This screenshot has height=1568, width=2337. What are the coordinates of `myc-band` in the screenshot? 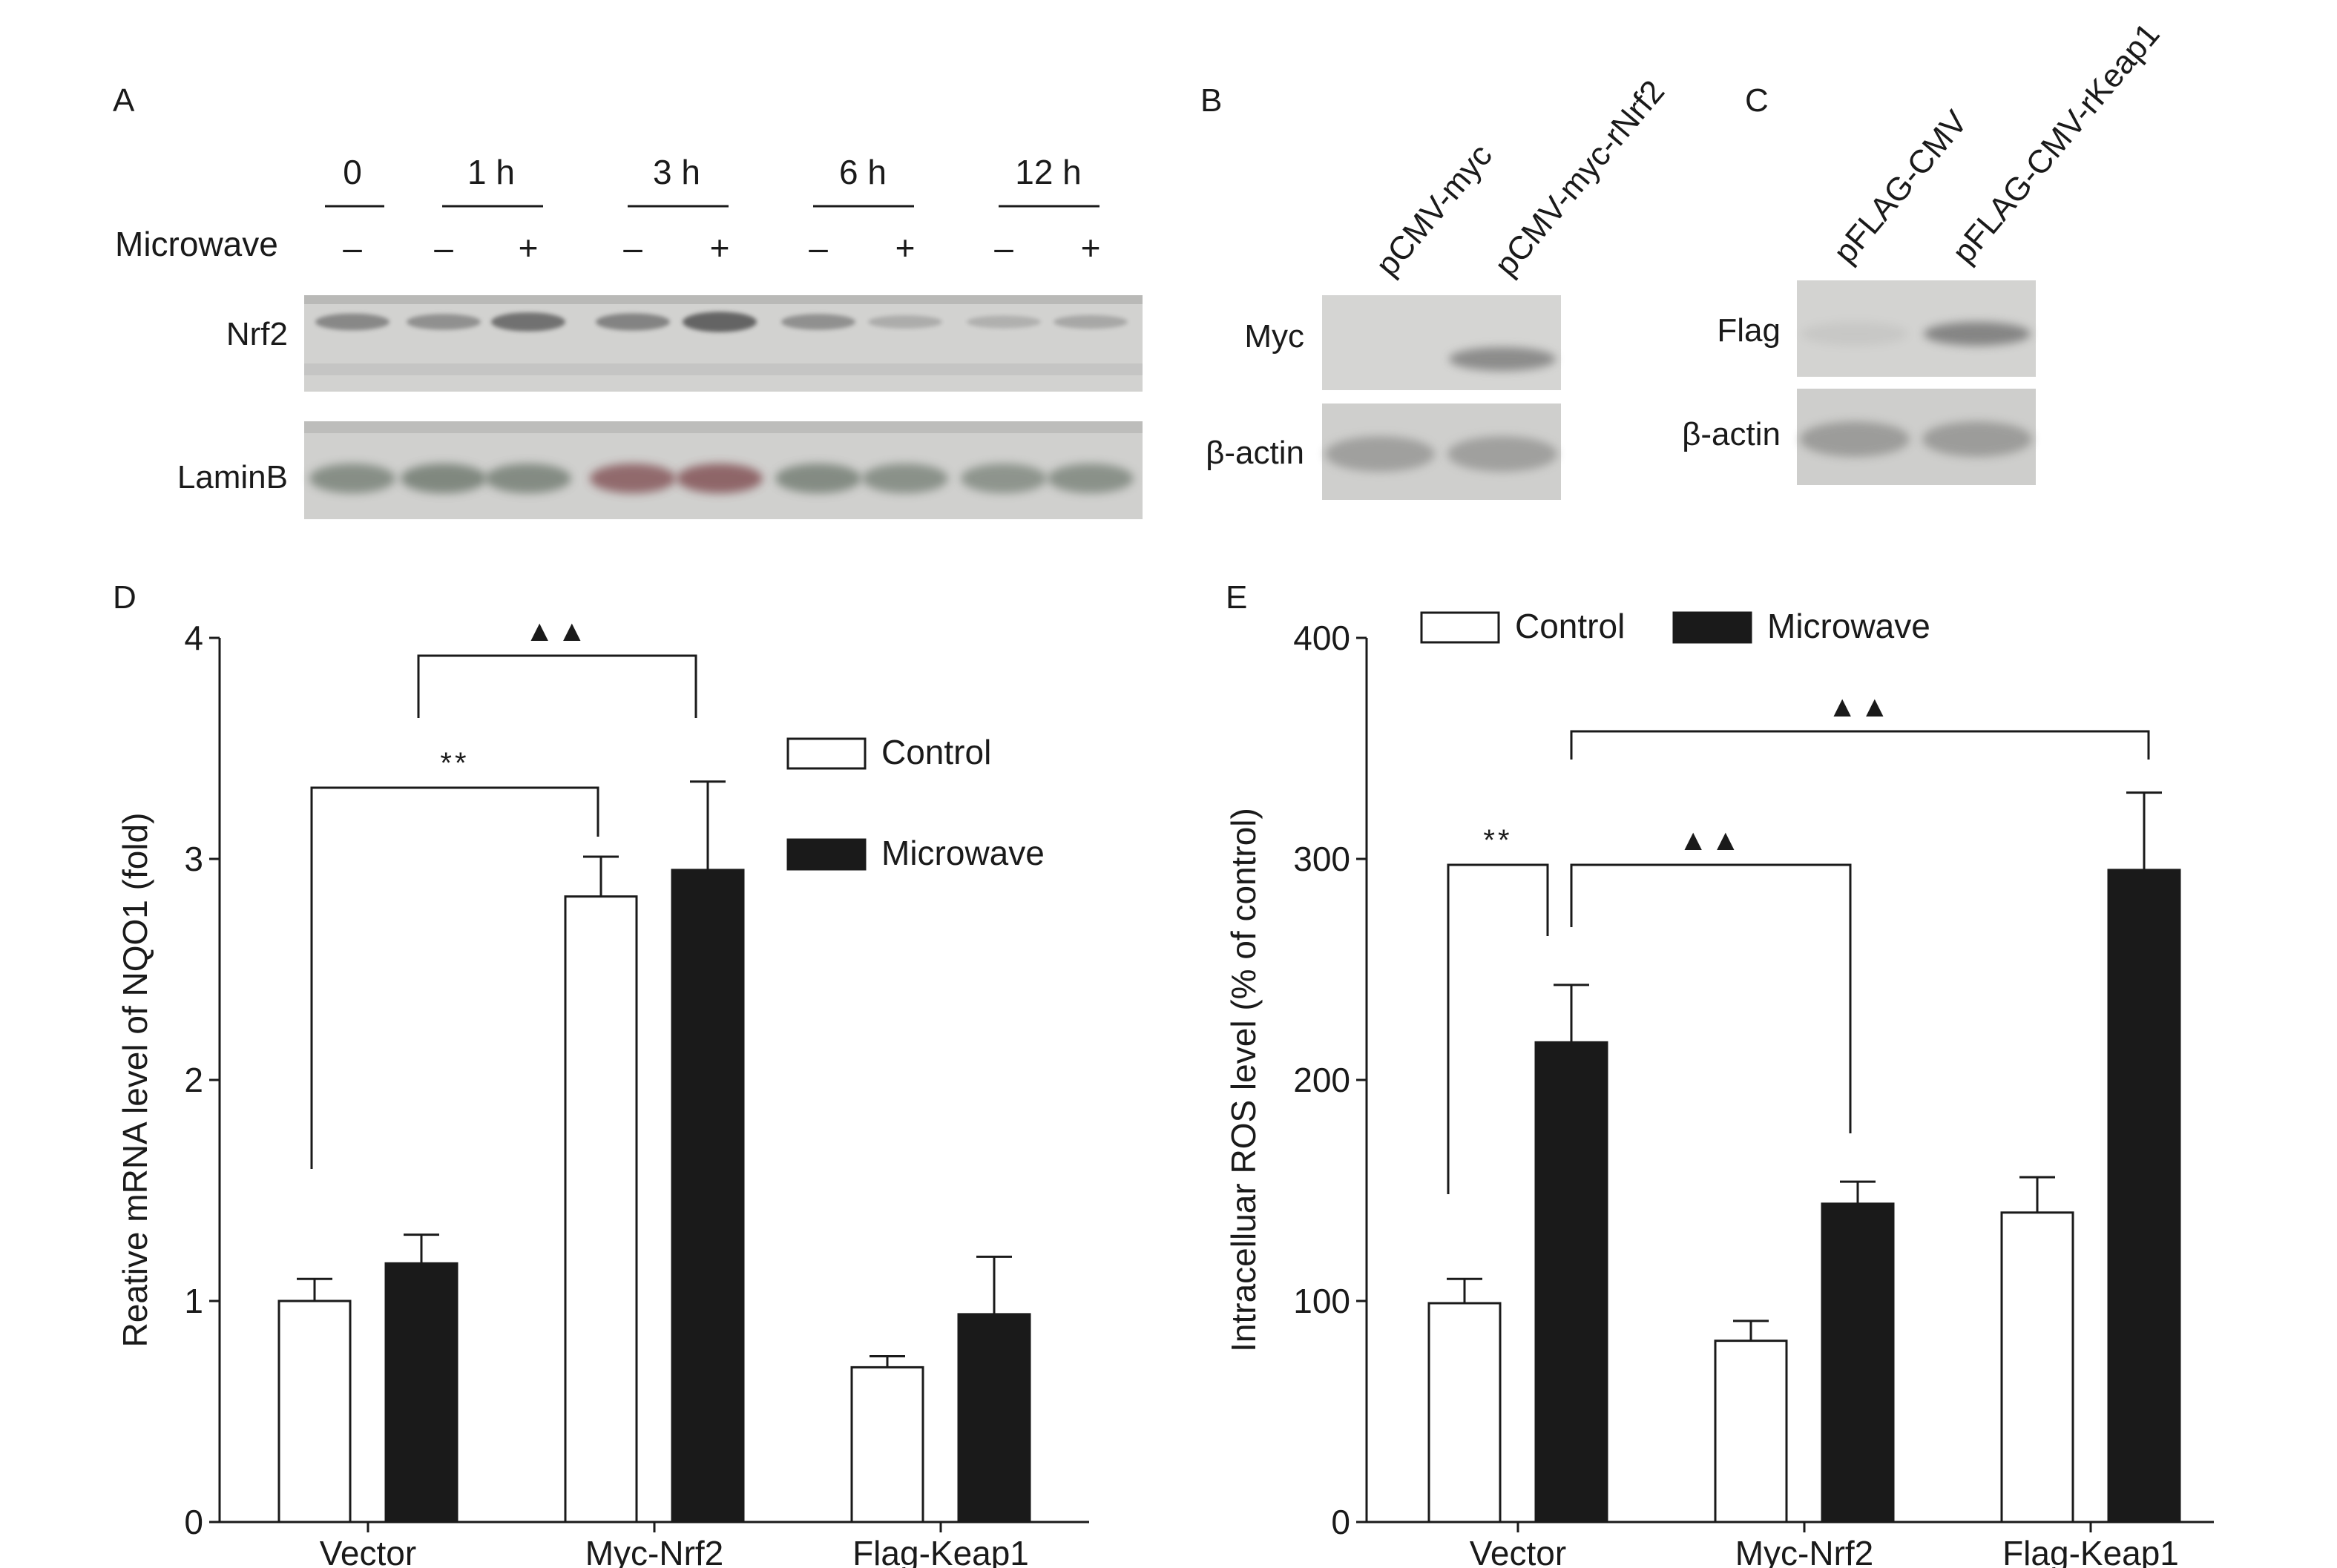 It's located at (1502, 359).